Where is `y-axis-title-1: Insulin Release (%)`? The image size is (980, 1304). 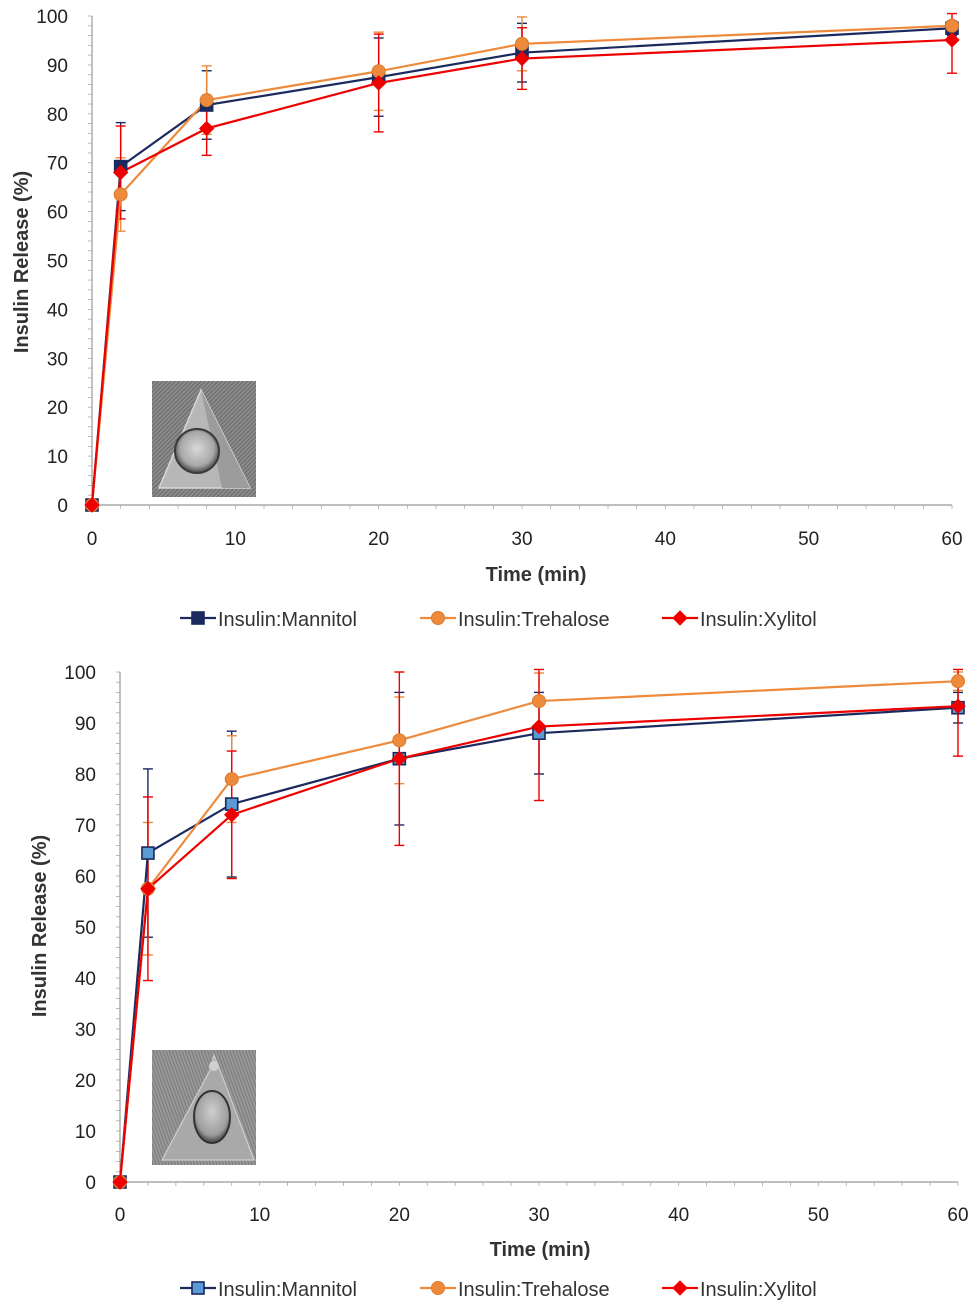
y-axis-title-1: Insulin Release (%) is located at coordinates (22, 262).